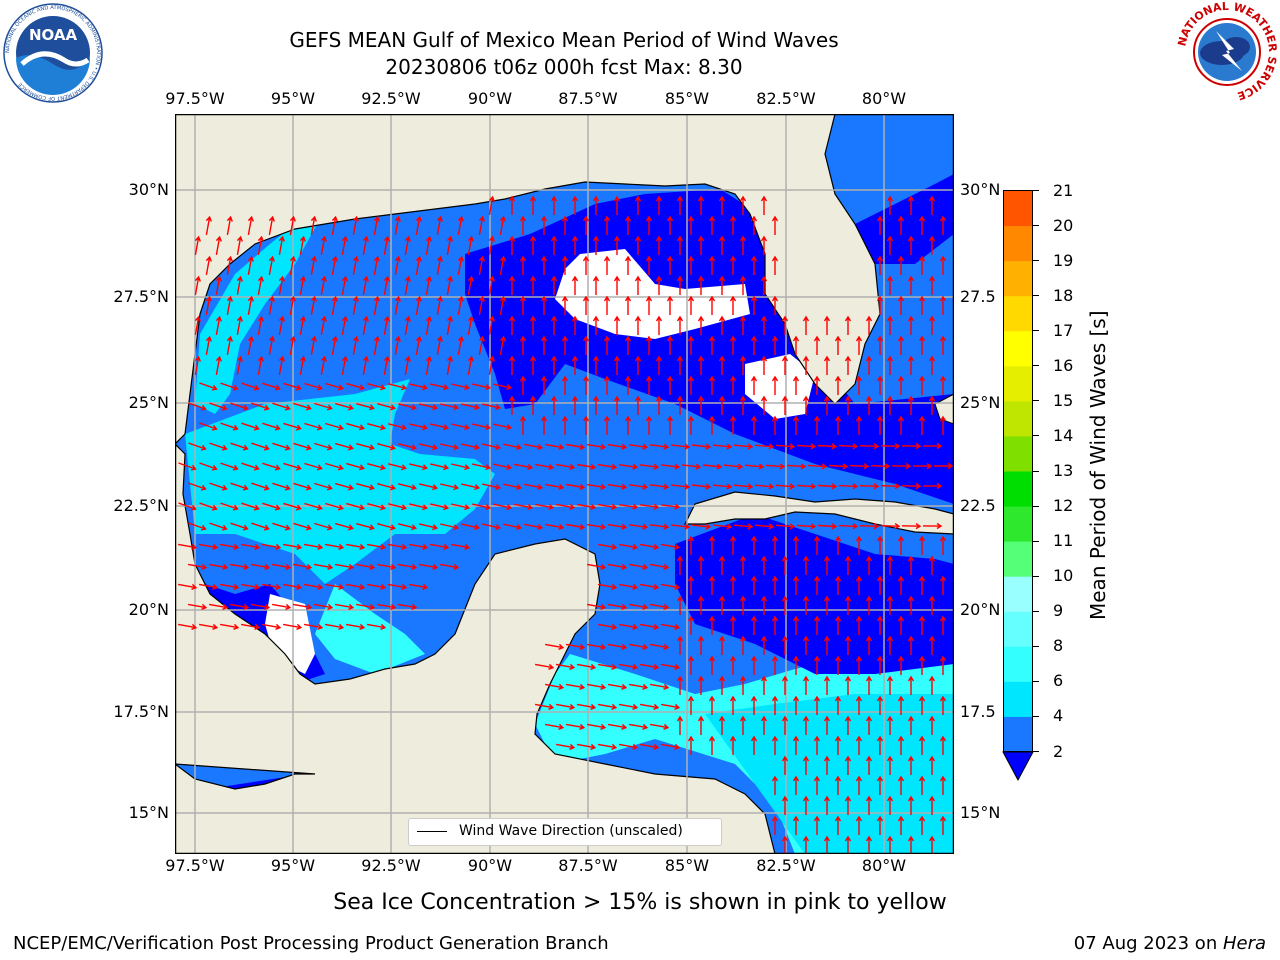 This screenshot has width=1280, height=960. I want to click on legend-label: Wind Wave Direction (unscaled), so click(571, 831).